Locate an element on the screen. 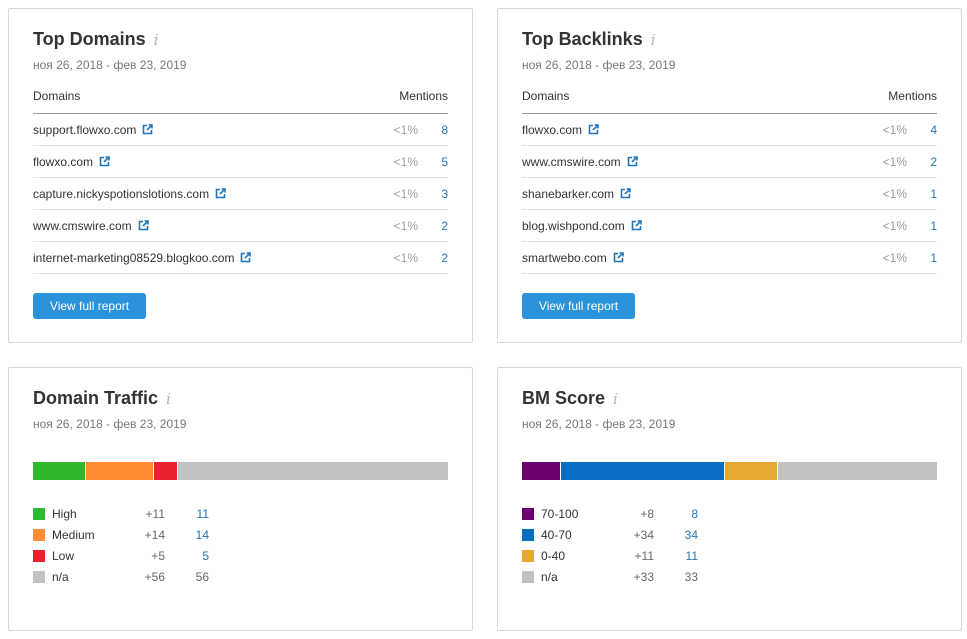 The width and height of the screenshot is (967, 639). domain-name: smartwebo.com is located at coordinates (564, 258).